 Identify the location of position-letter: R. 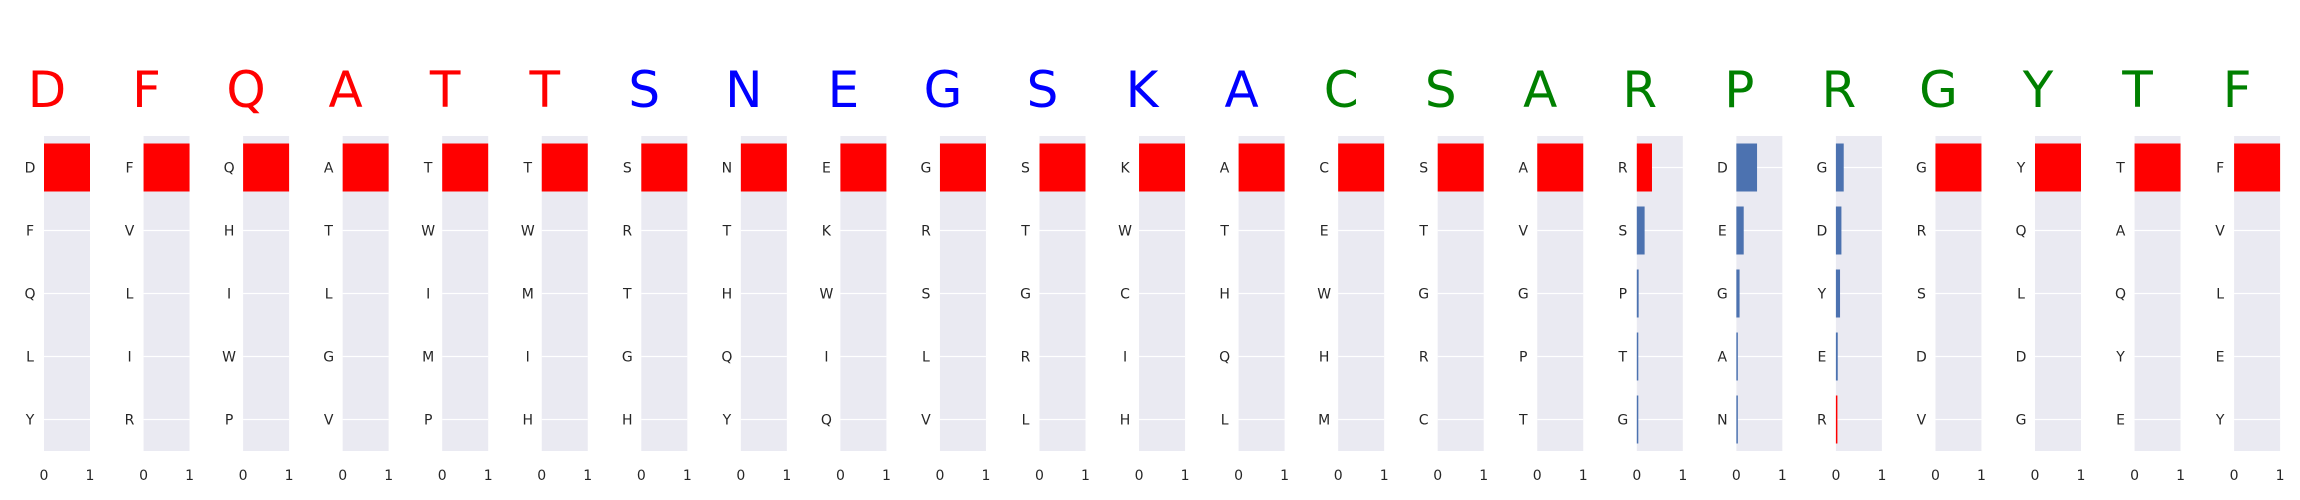
(1639, 90).